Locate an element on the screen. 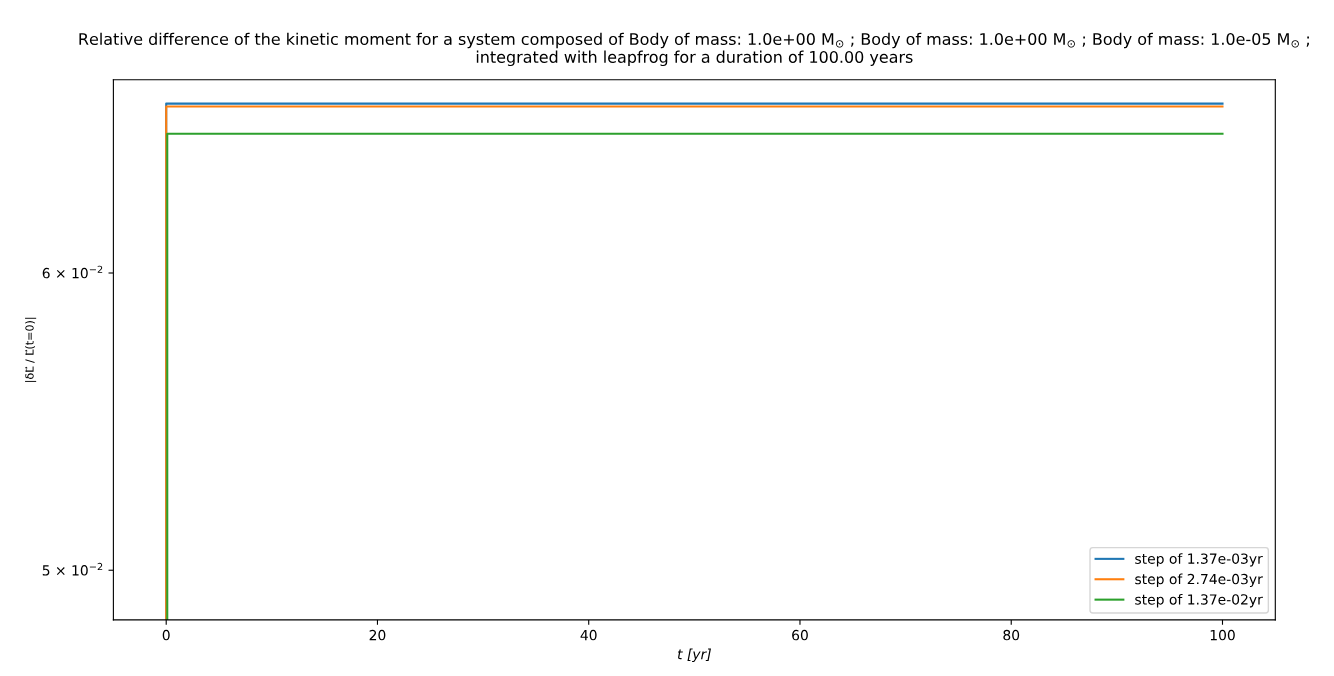  x-tick-label: 0 is located at coordinates (166, 635).